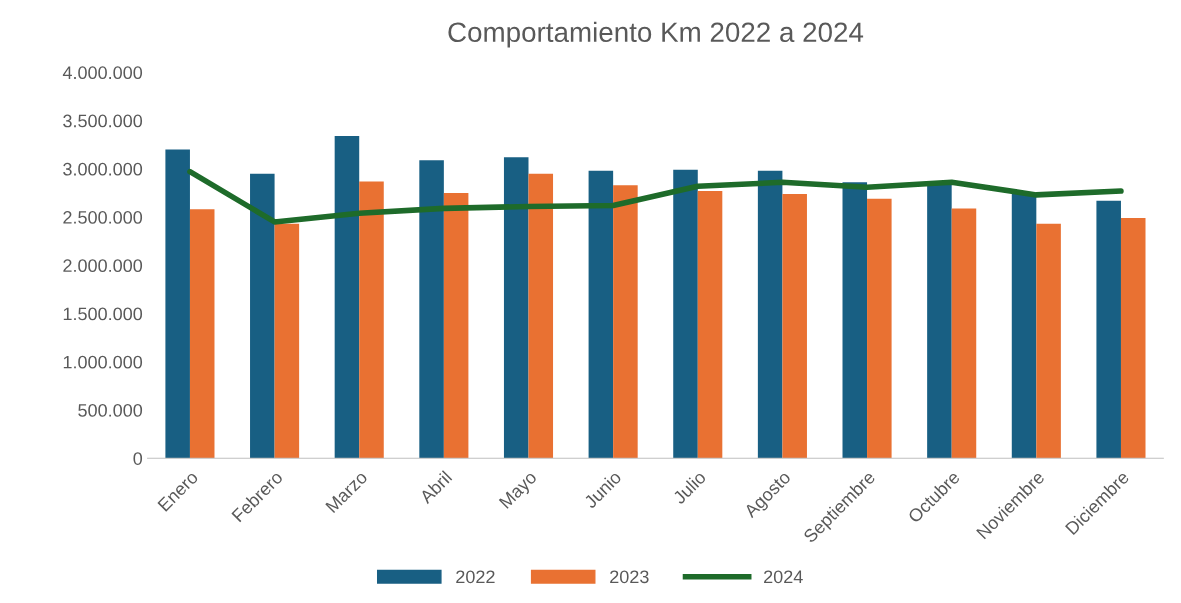 The width and height of the screenshot is (1181, 603). Describe the element at coordinates (138, 458) in the screenshot. I see `y-tick-label: 0` at that location.